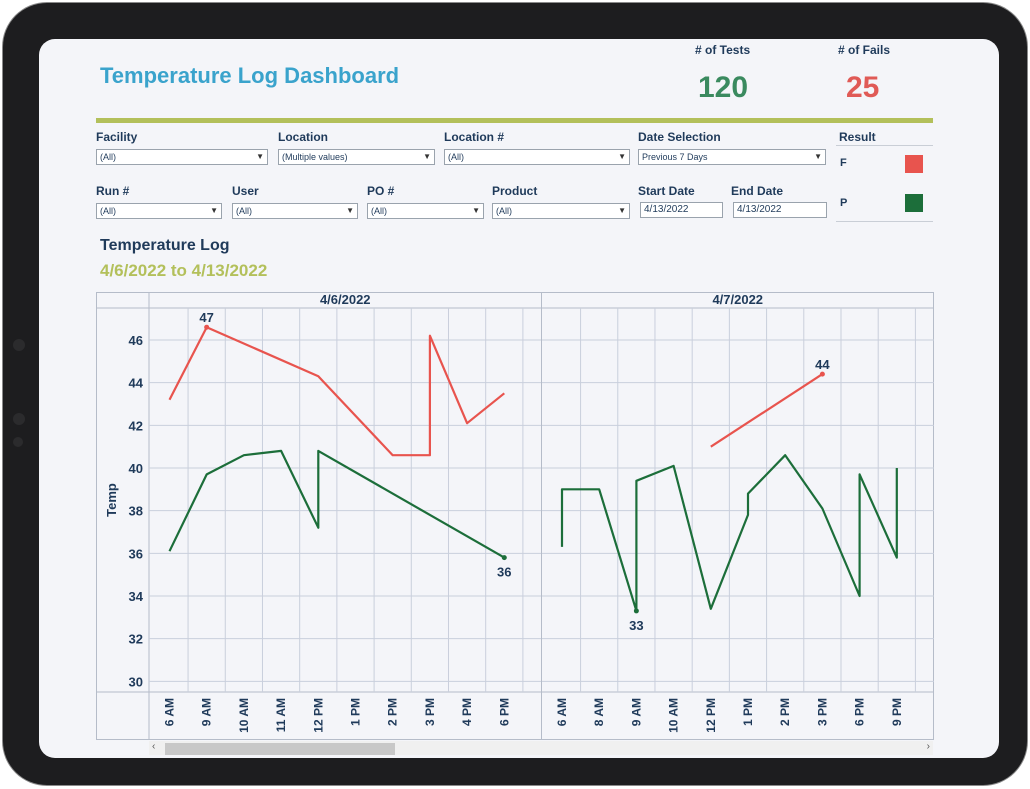 Image resolution: width=1030 pixels, height=789 pixels. Describe the element at coordinates (295, 211) in the screenshot. I see `filter-user-dropdown: (All) ▼` at that location.